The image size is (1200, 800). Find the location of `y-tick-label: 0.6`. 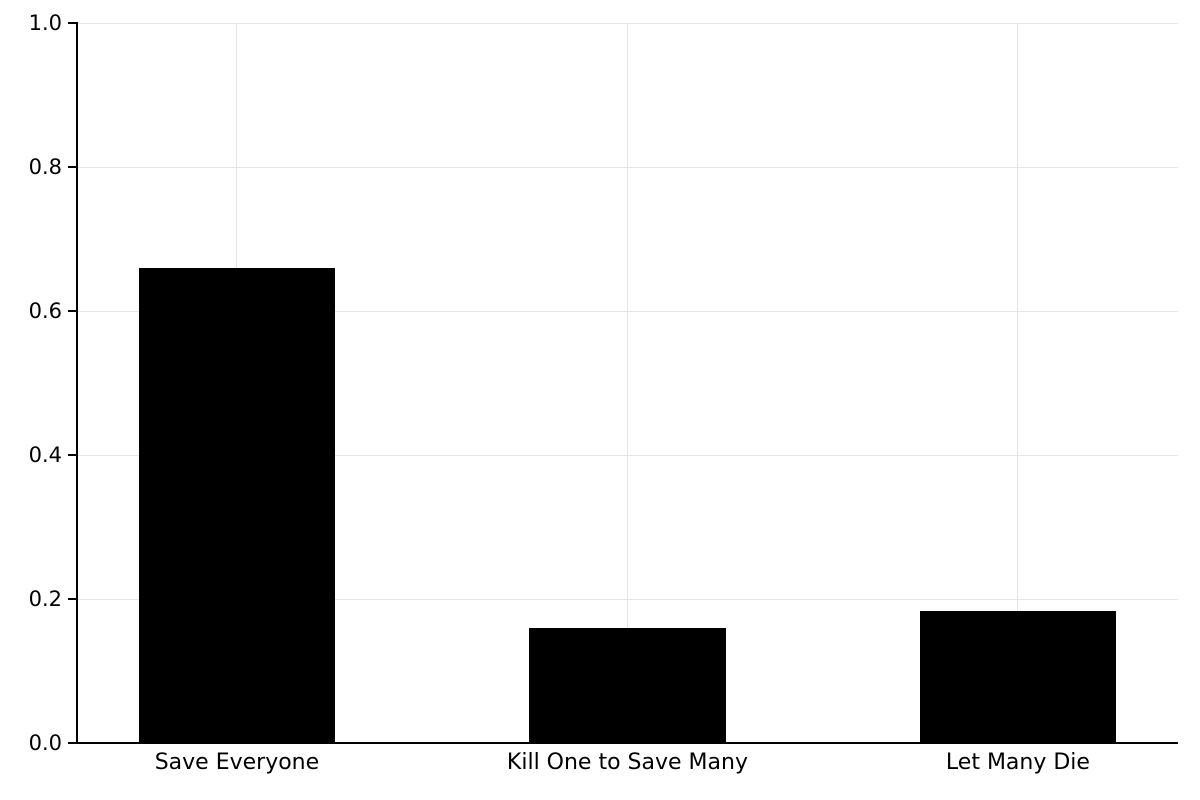

y-tick-label: 0.6 is located at coordinates (45, 311).